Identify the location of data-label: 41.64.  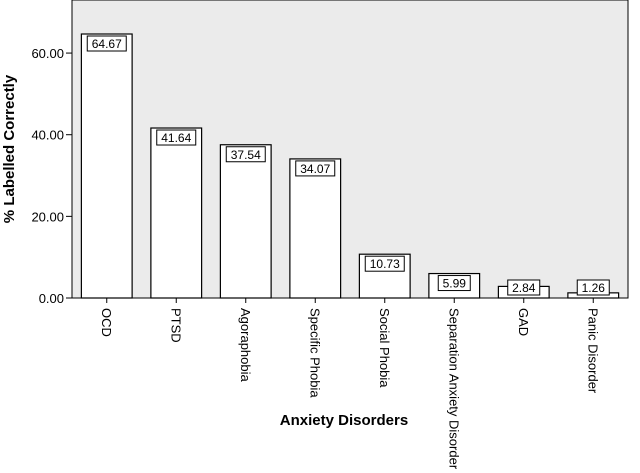
(176, 138).